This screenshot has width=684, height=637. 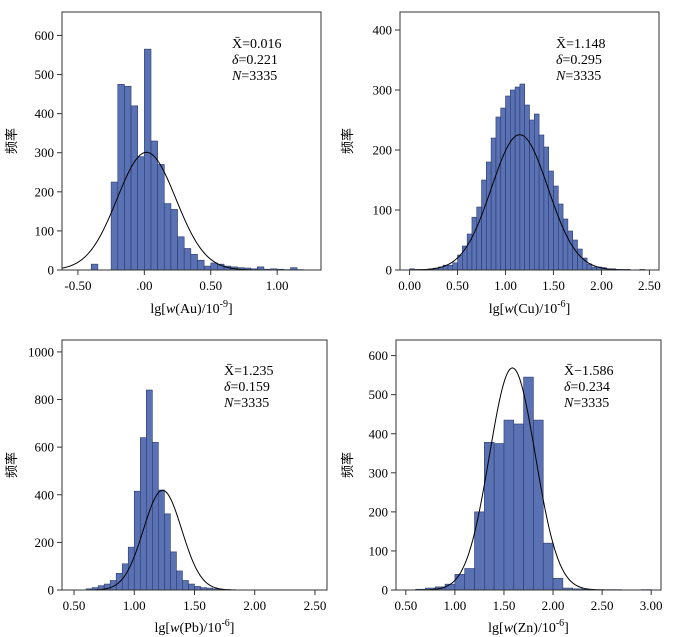 I want to click on stat-sd: δ=0.234, so click(x=587, y=387).